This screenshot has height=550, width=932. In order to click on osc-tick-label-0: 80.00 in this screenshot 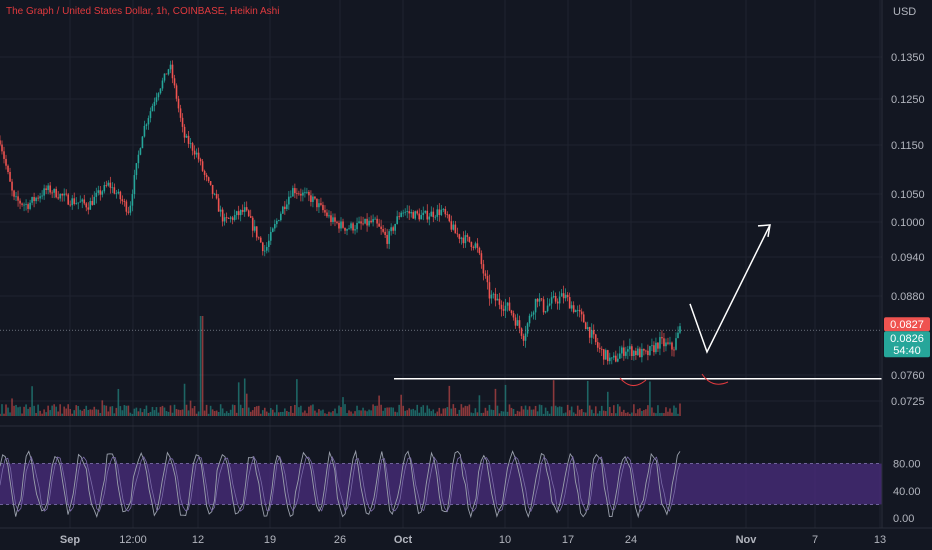, I will do `click(907, 465)`.